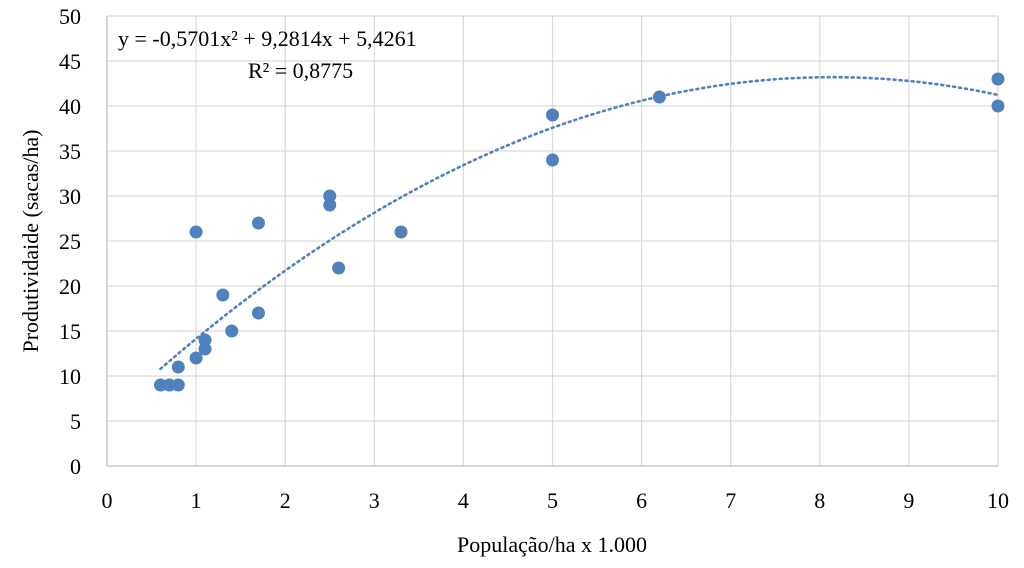  What do you see at coordinates (300, 70) in the screenshot?
I see `r-squared-label: R² = 0,8775` at bounding box center [300, 70].